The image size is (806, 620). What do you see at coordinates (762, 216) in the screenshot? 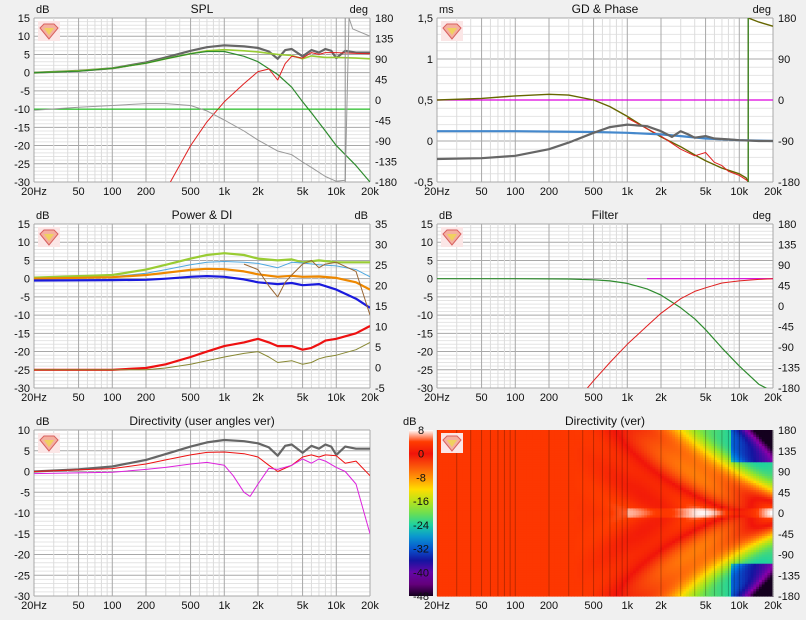
I see `right-unit-label: deg` at bounding box center [762, 216].